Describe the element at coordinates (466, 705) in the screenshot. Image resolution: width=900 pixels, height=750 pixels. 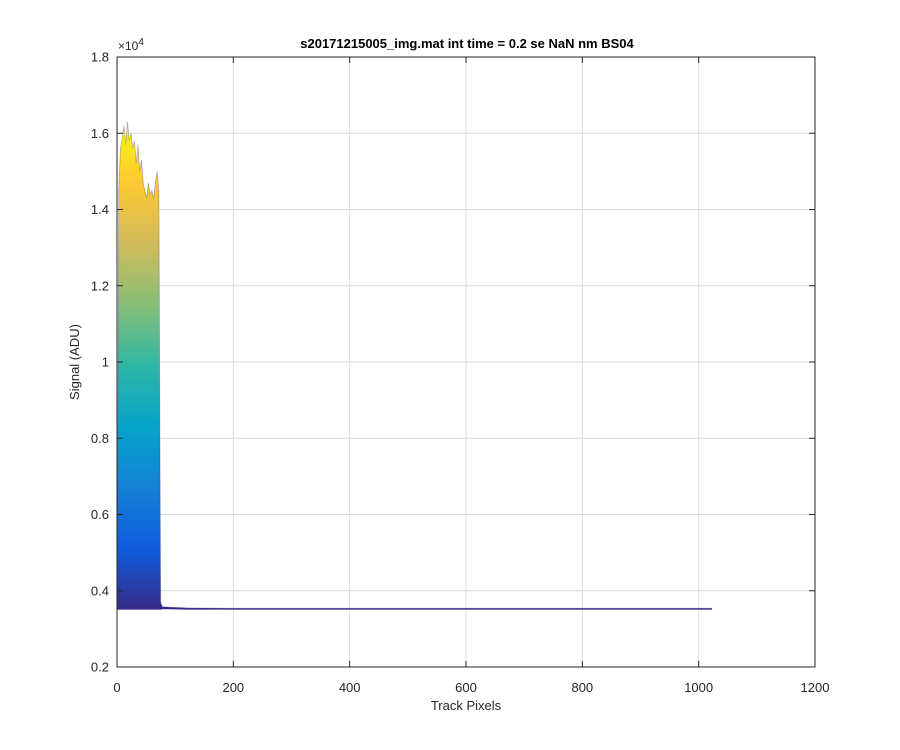
I see `x-axis-label: Track Pixels` at that location.